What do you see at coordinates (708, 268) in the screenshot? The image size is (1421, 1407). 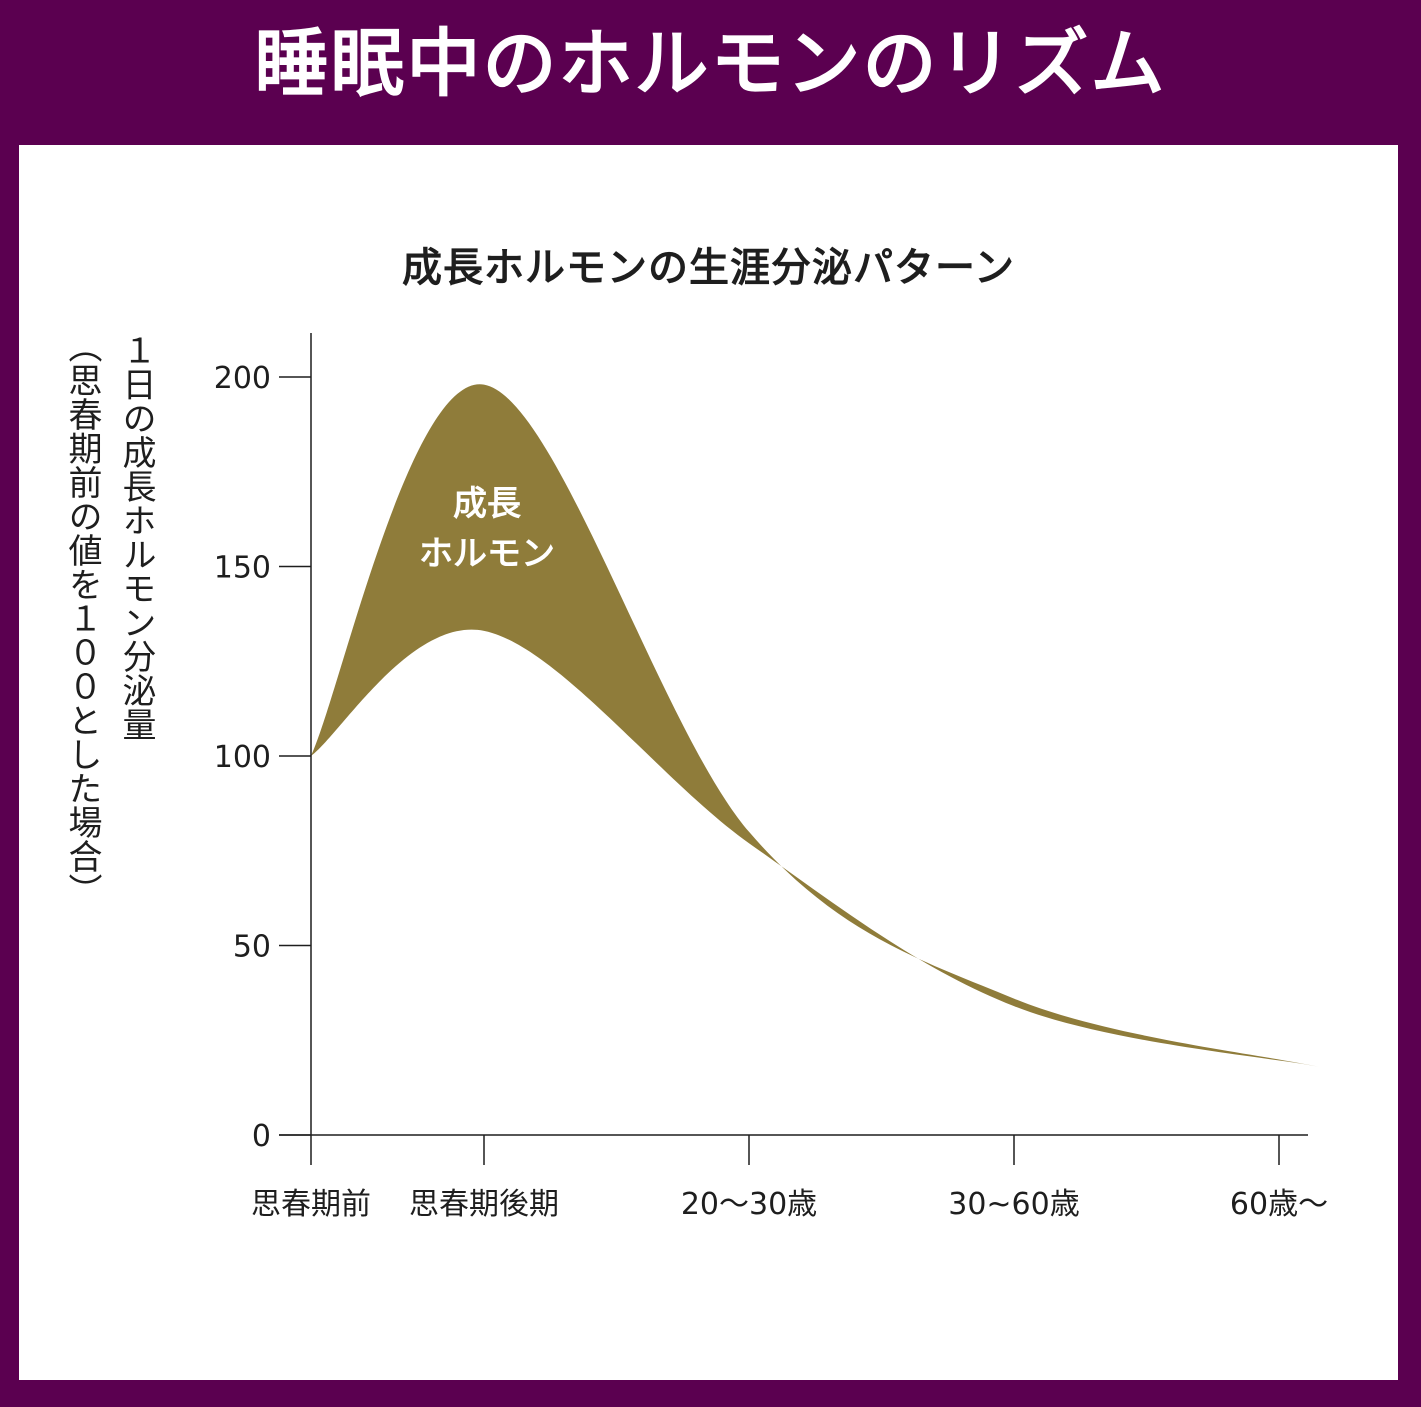 I see `chart-title: 成長ホルモンの生涯分泌パターン` at bounding box center [708, 268].